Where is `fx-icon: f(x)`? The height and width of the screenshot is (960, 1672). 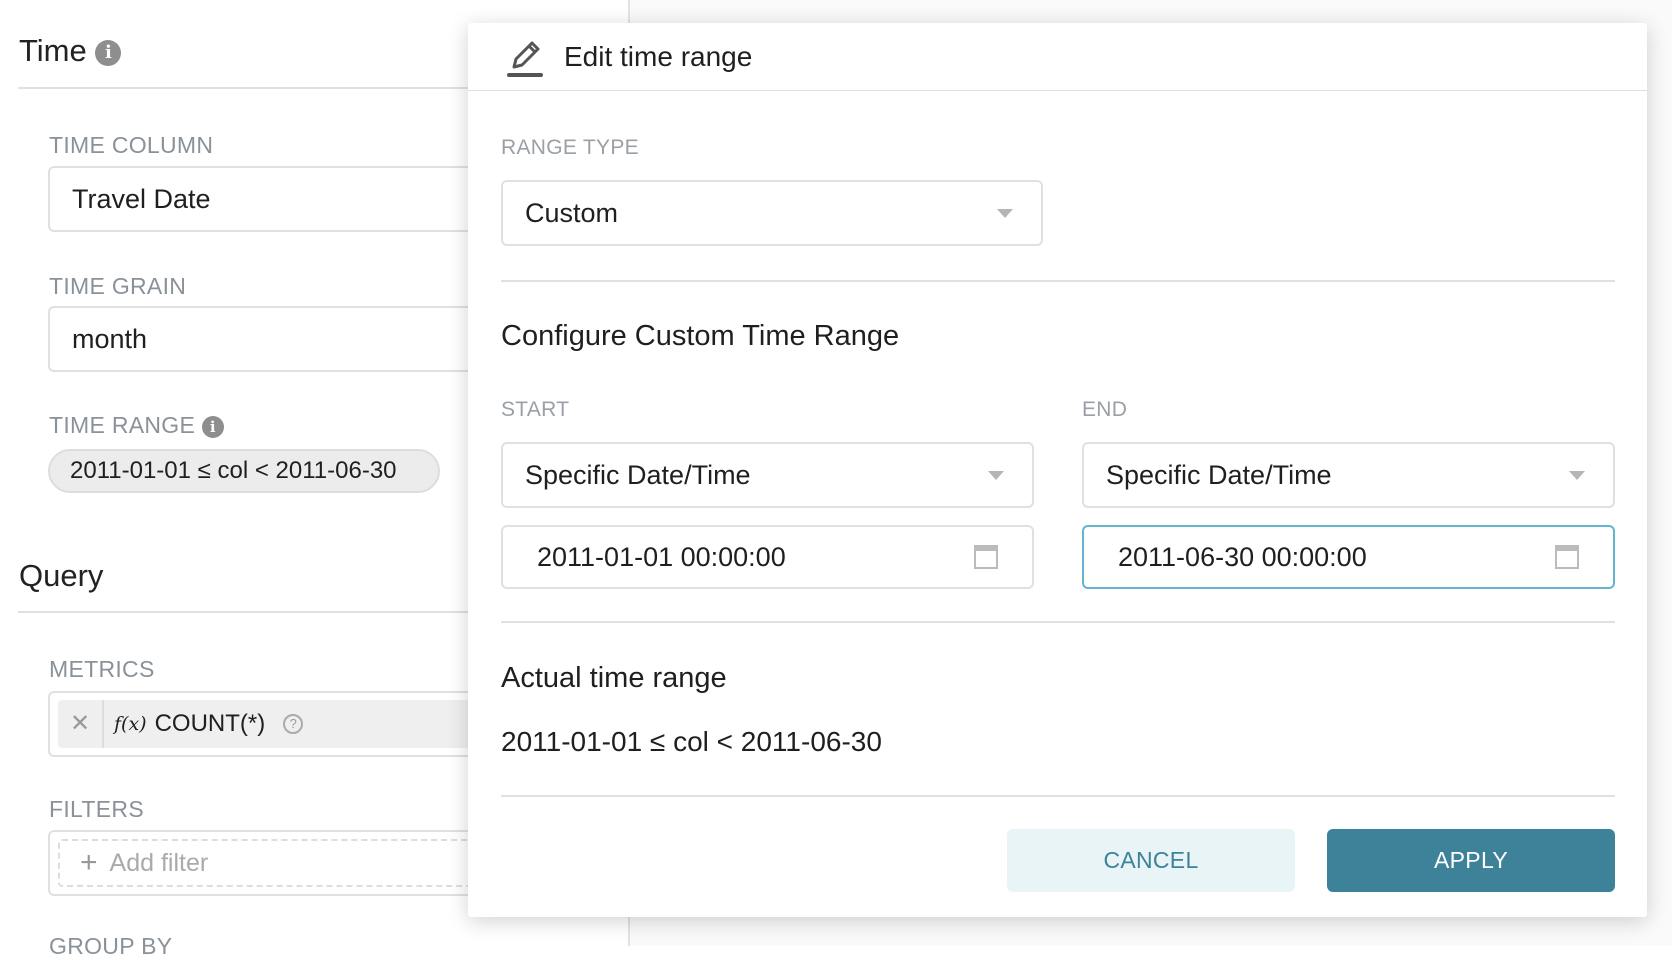
fx-icon: f(x) is located at coordinates (130, 724).